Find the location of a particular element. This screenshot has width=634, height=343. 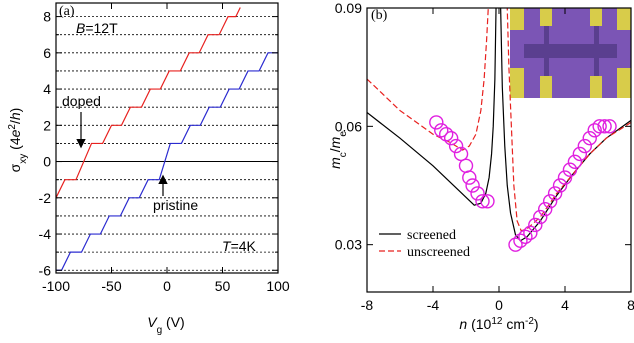

x-tick-label: -8 is located at coordinates (367, 305).